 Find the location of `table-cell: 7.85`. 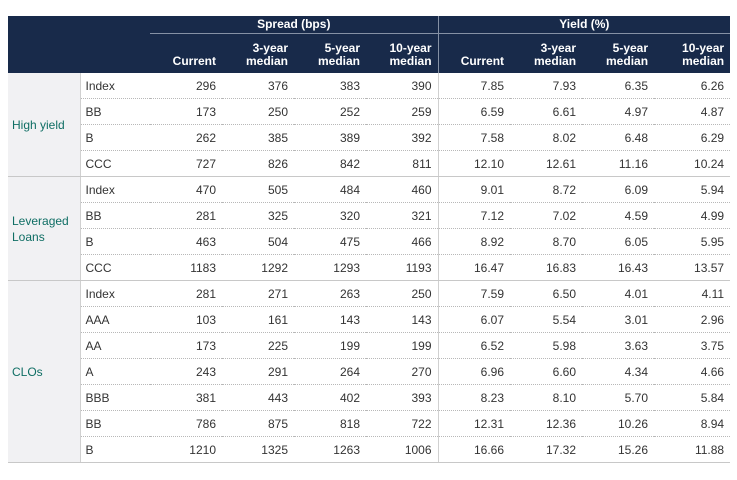

table-cell: 7.85 is located at coordinates (474, 86).